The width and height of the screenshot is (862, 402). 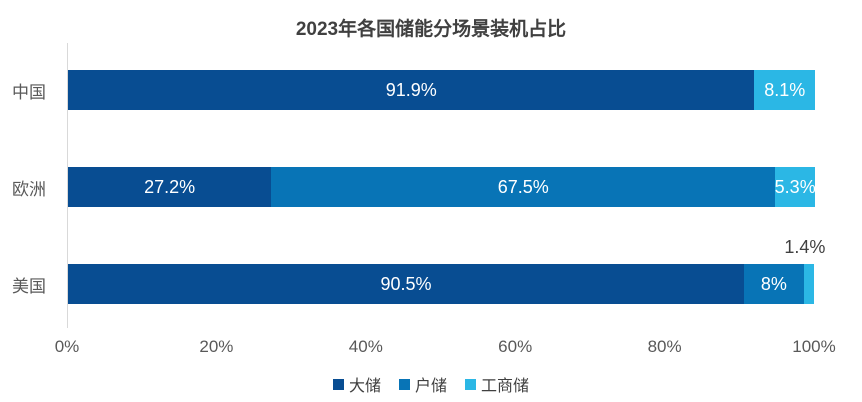 What do you see at coordinates (67, 346) in the screenshot?
I see `x-axis-tick-label: 0%` at bounding box center [67, 346].